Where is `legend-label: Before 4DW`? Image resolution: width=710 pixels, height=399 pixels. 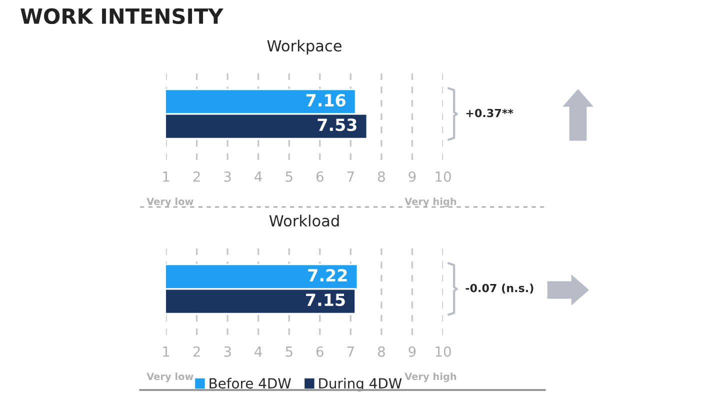 legend-label: Before 4DW is located at coordinates (250, 383).